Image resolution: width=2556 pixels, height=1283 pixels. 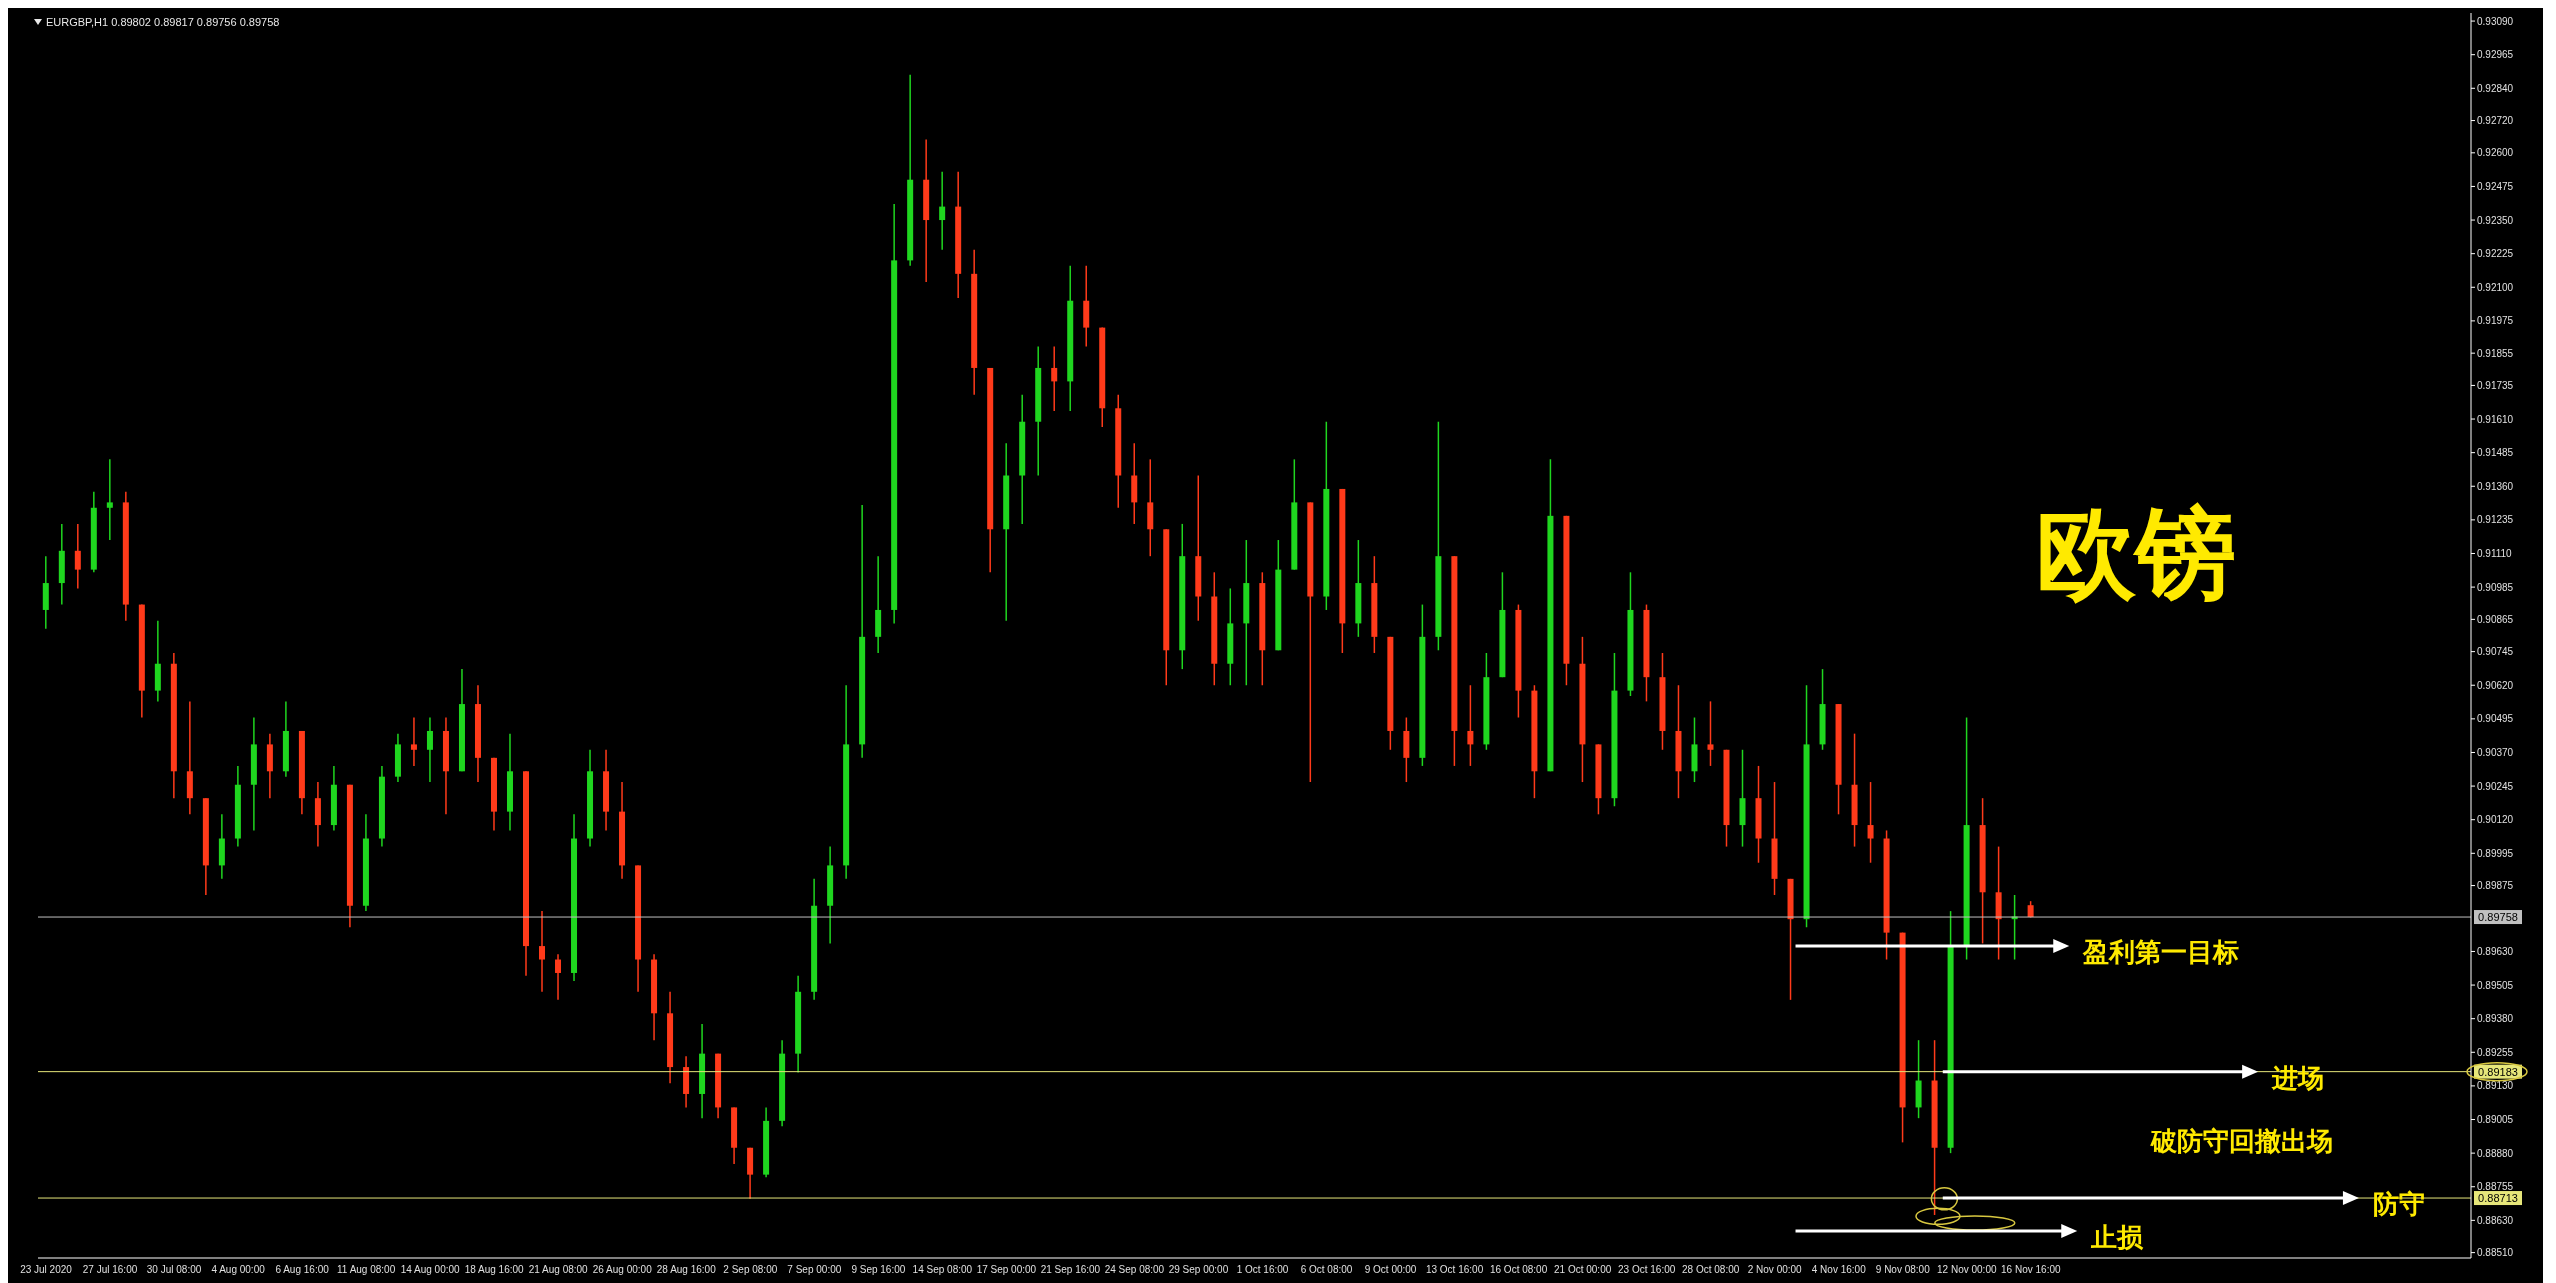 What do you see at coordinates (2495, 385) in the screenshot?
I see `y-tick-label: 0.91735` at bounding box center [2495, 385].